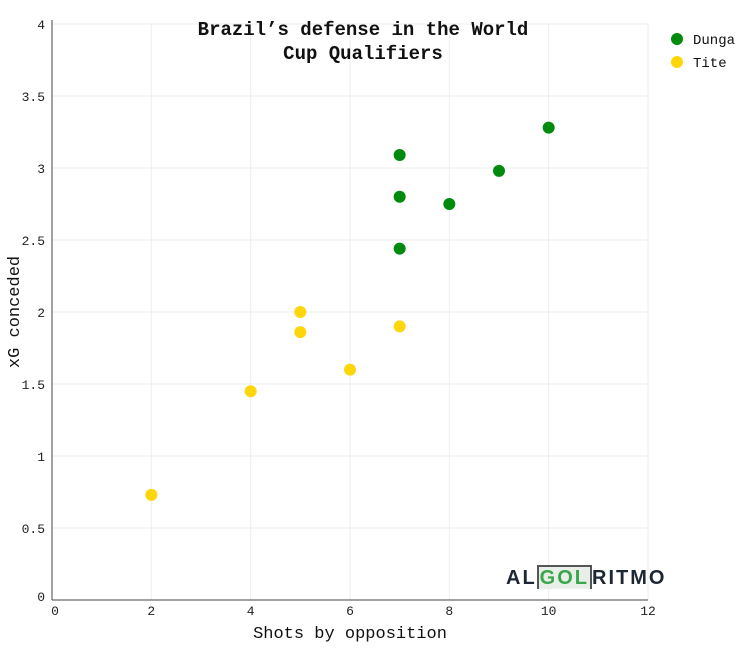 This screenshot has width=750, height=648. What do you see at coordinates (33, 385) in the screenshot?
I see `y-tick-label: 1.5` at bounding box center [33, 385].